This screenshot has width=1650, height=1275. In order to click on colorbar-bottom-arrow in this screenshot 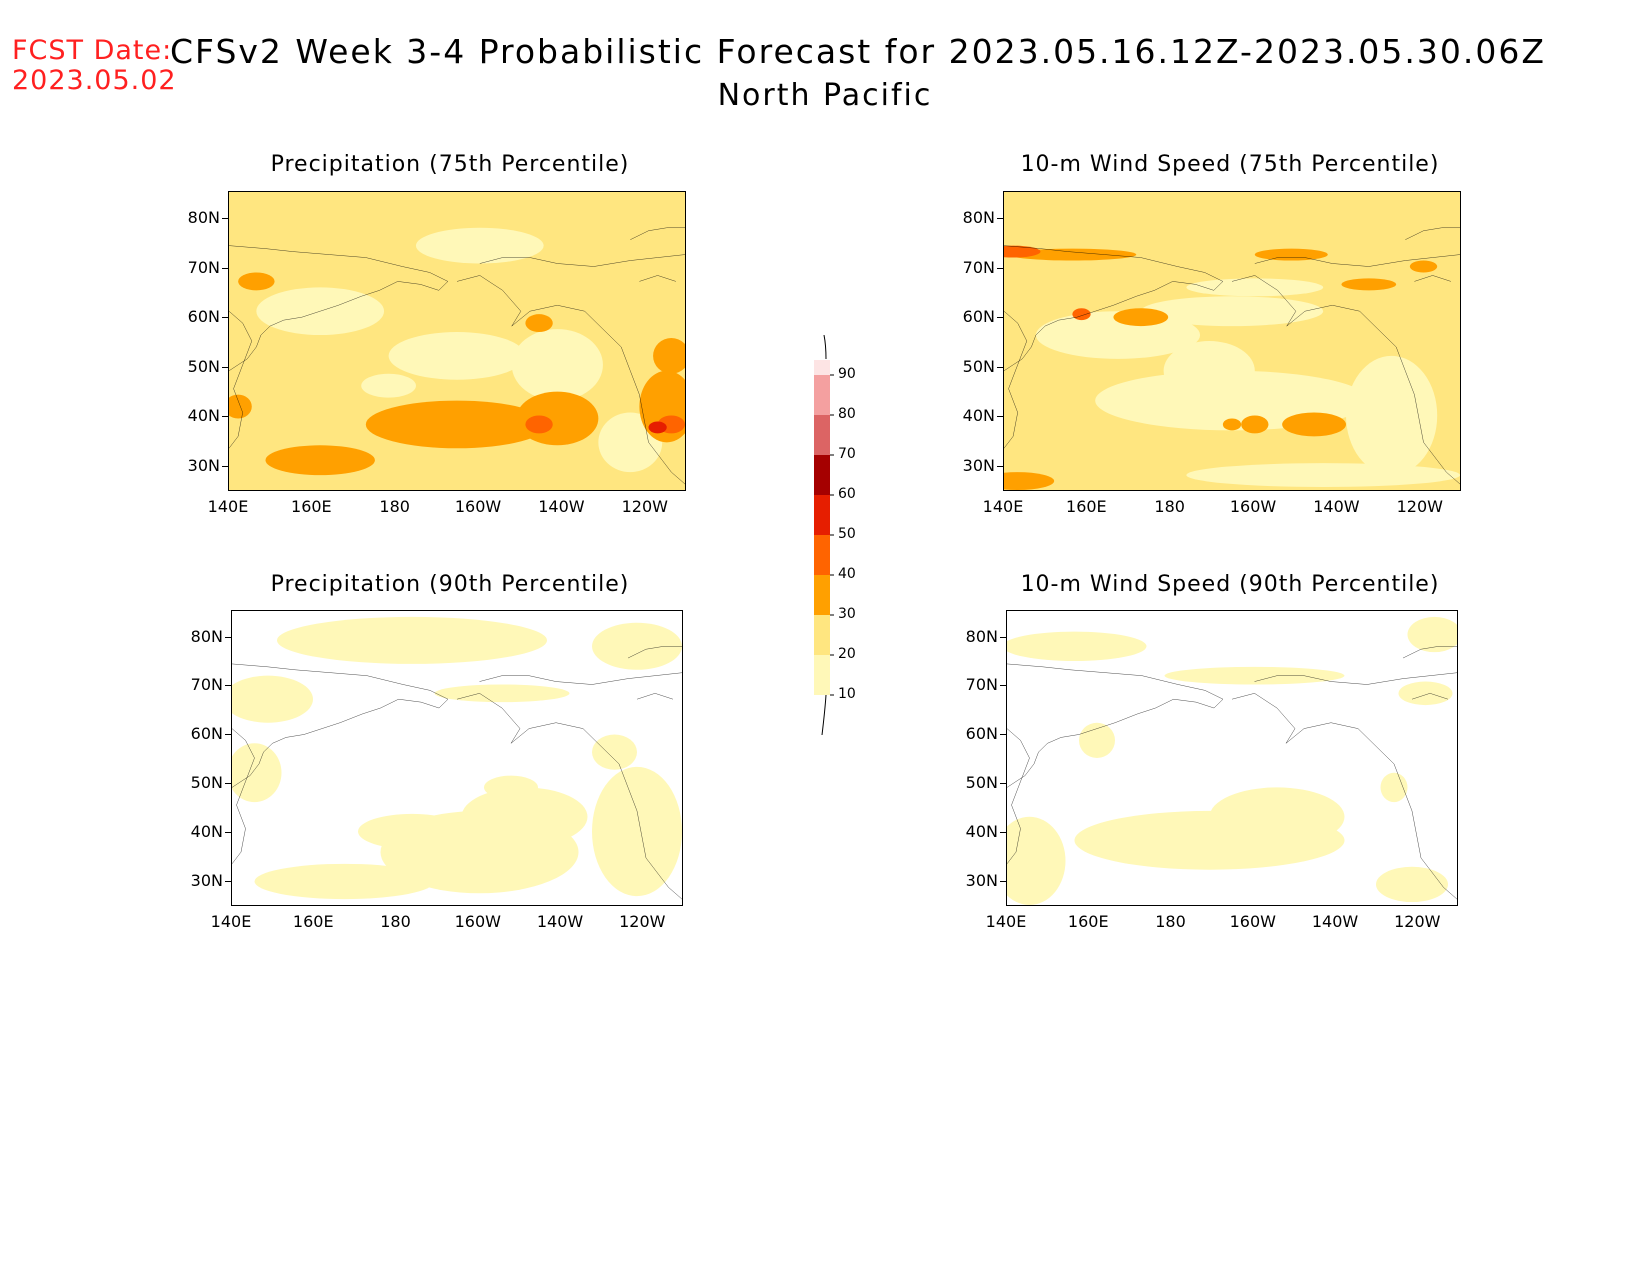, I will do `click(824, 715)`.